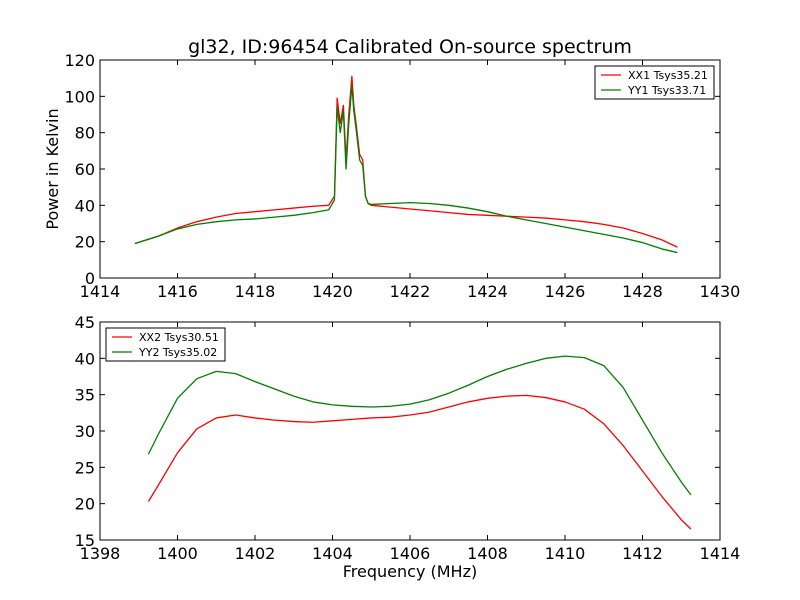  What do you see at coordinates (85, 467) in the screenshot?
I see `y-tick-label-1-2: 25` at bounding box center [85, 467].